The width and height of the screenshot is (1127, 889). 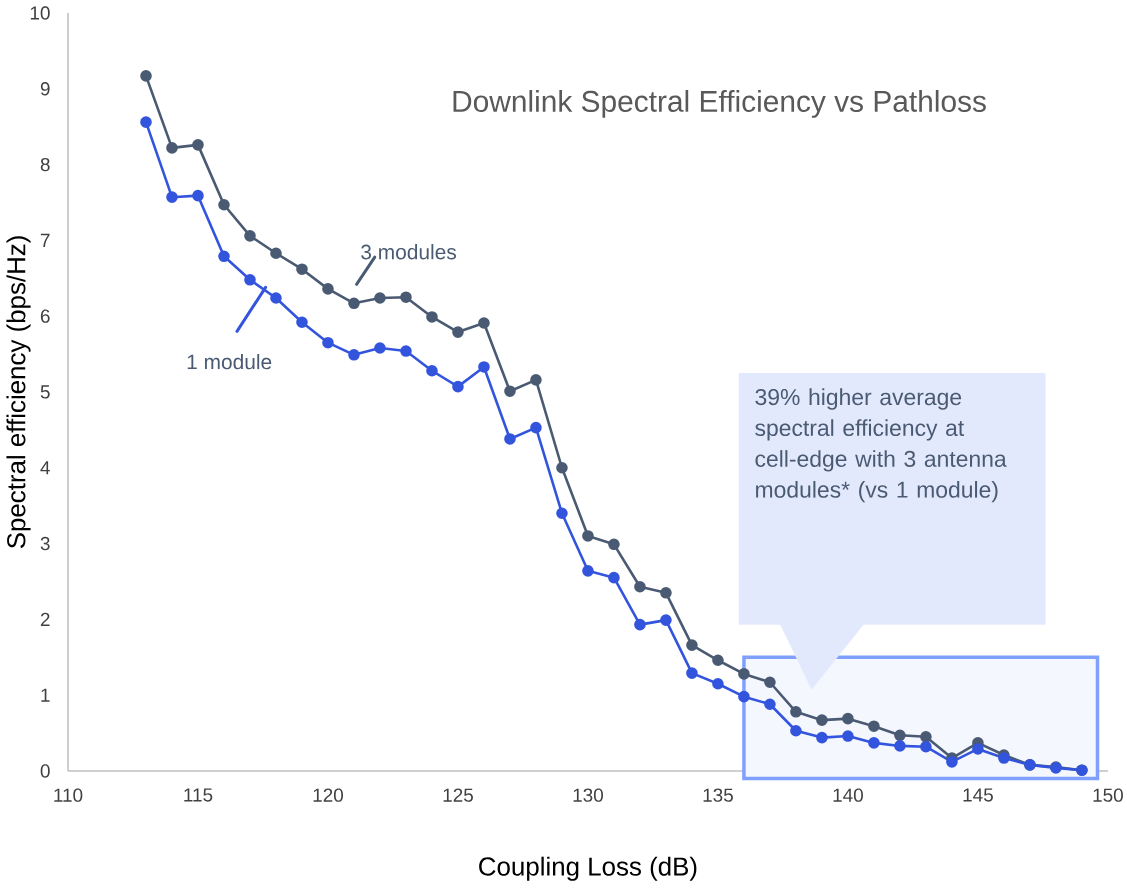 What do you see at coordinates (719, 104) in the screenshot?
I see `text: Downlink Spectral Efficiency vs Pathloss` at bounding box center [719, 104].